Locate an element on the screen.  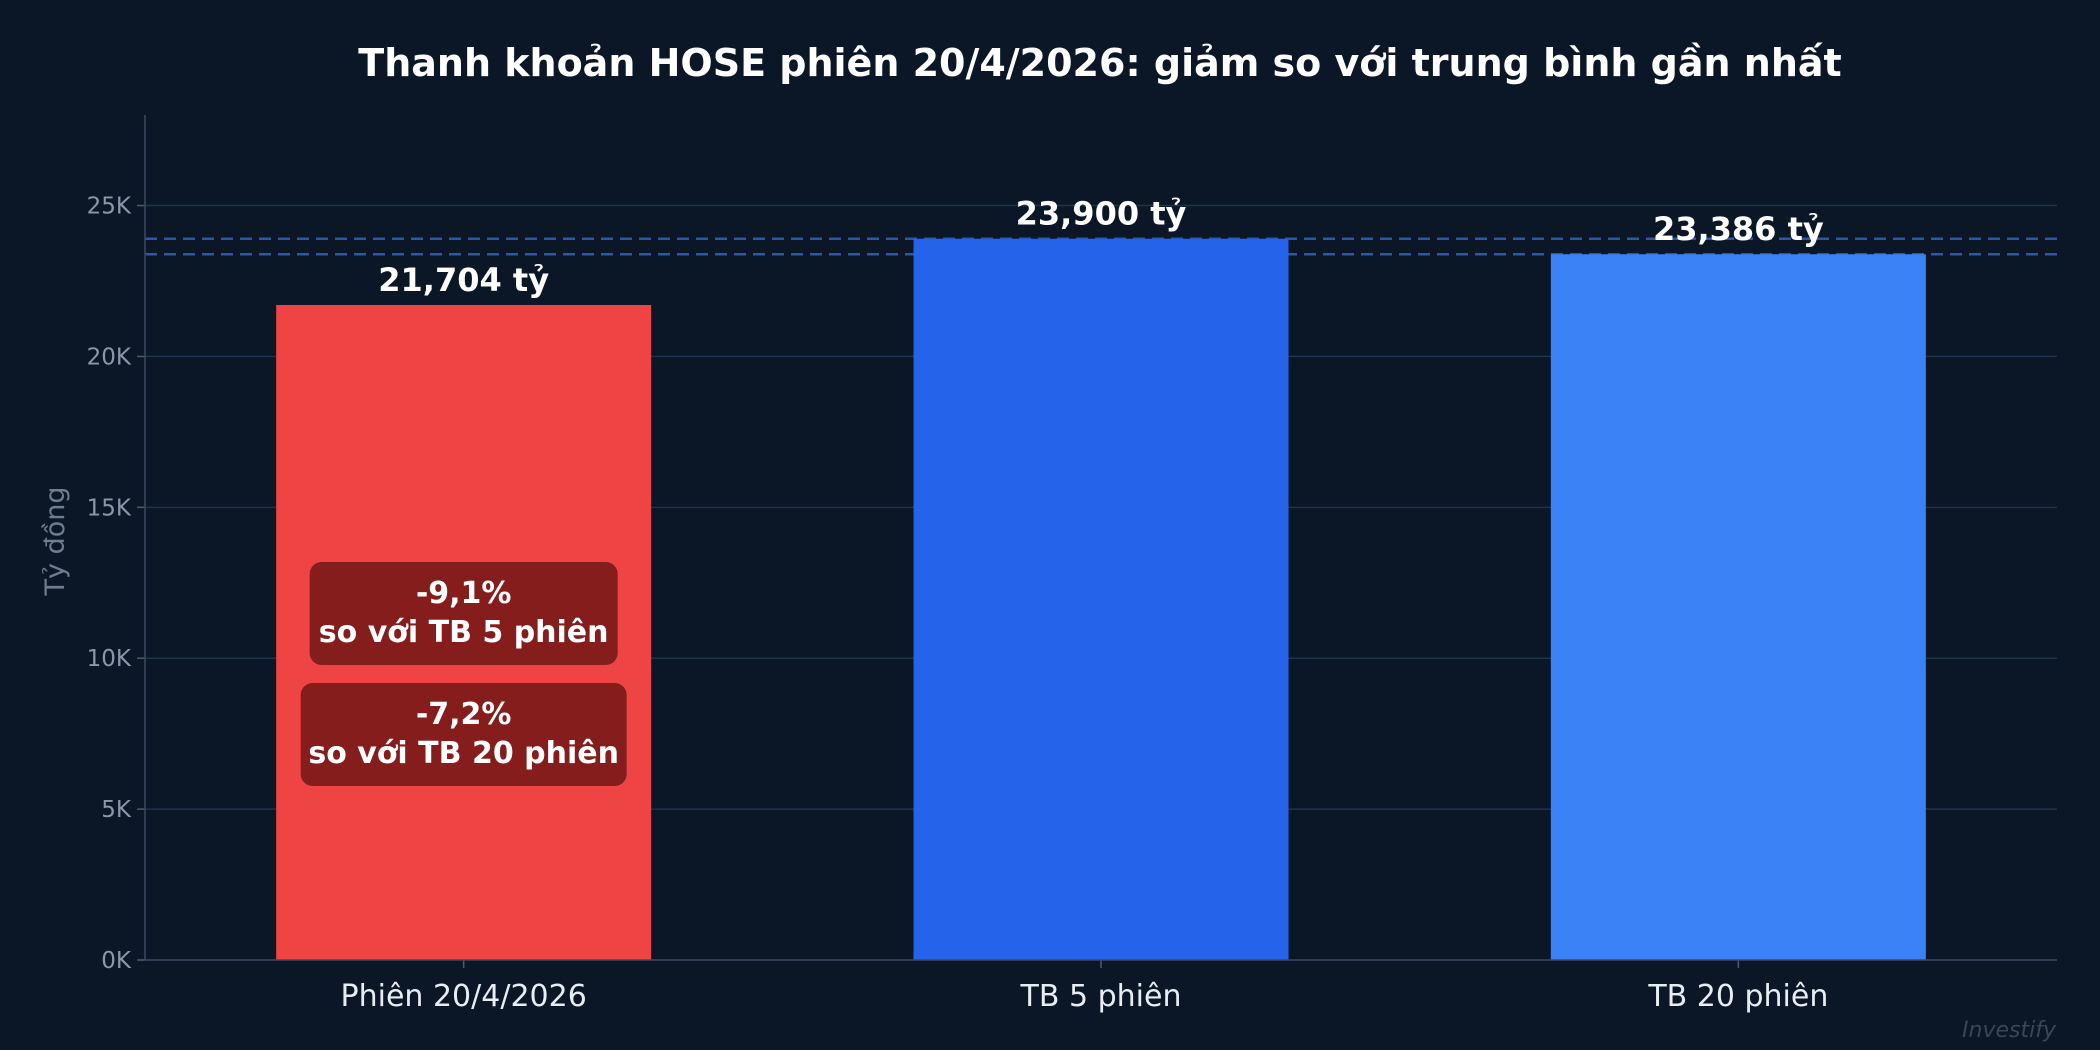
annotation-text: -7,2% is located at coordinates (464, 714).